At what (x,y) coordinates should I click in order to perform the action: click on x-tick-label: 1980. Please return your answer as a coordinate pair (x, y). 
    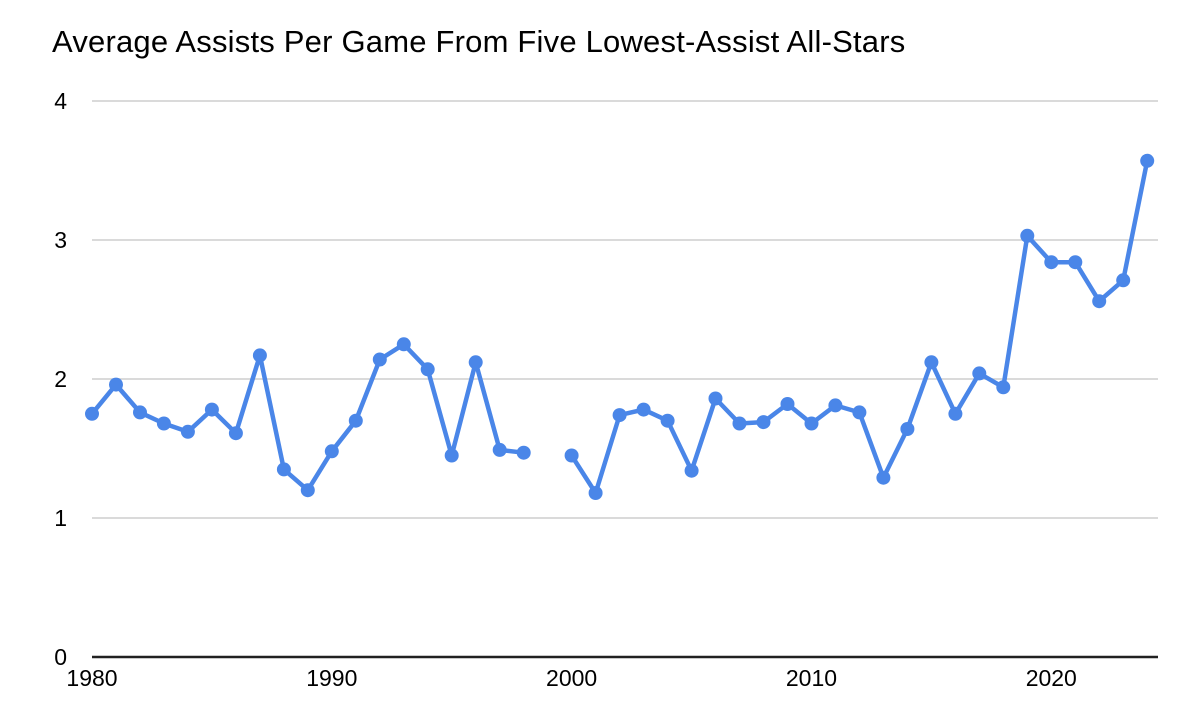
    Looking at the image, I should click on (91, 678).